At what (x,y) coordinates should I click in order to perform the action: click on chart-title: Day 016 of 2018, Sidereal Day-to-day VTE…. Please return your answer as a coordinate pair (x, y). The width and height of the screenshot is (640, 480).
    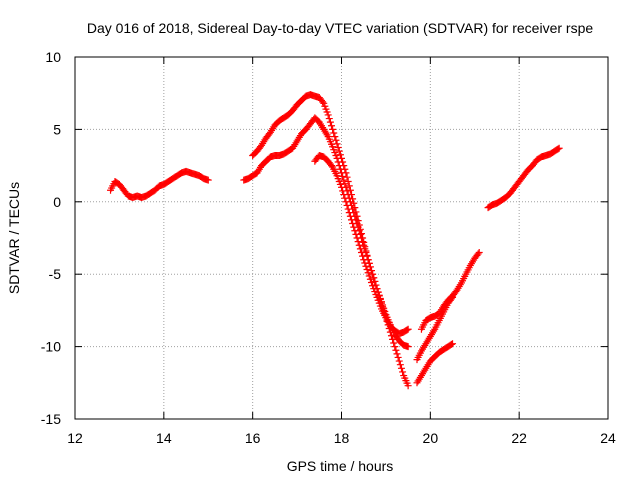
    Looking at the image, I should click on (340, 28).